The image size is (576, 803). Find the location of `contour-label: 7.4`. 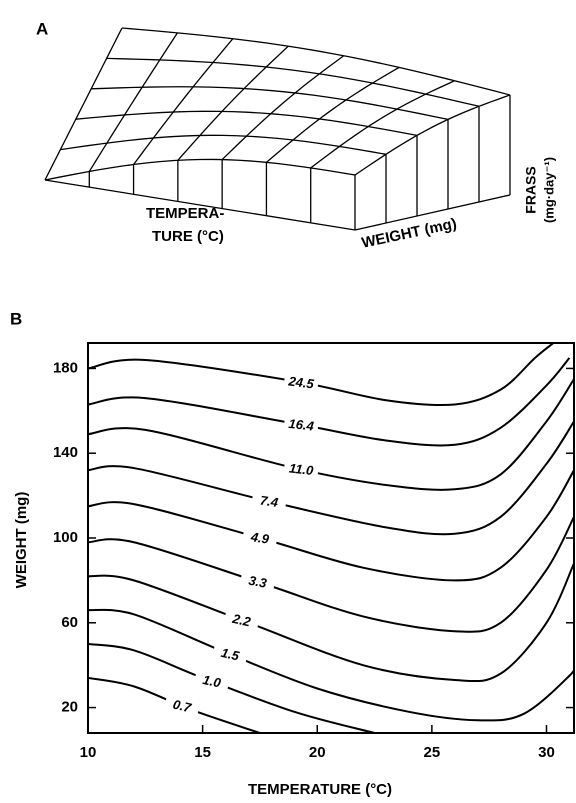

contour-label: 7.4 is located at coordinates (269, 502).